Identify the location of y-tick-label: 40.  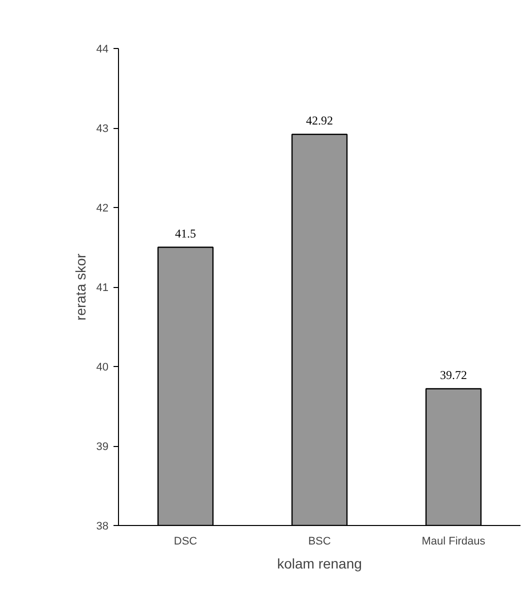
(102, 368).